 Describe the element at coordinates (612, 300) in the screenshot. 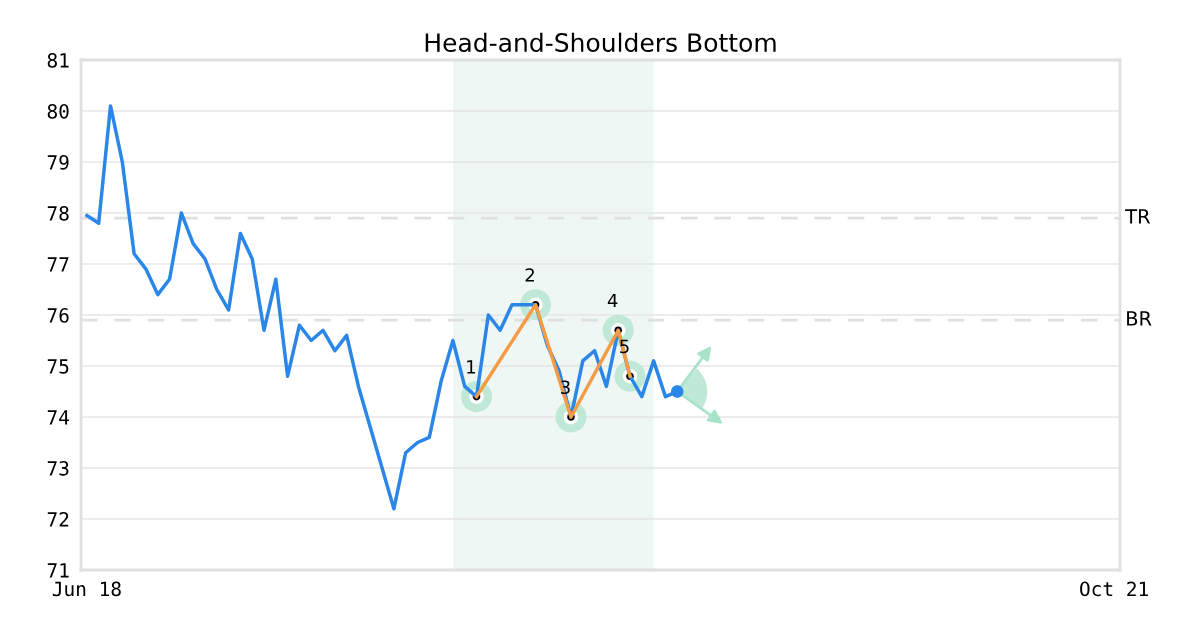

I see `annotation: 4` at that location.